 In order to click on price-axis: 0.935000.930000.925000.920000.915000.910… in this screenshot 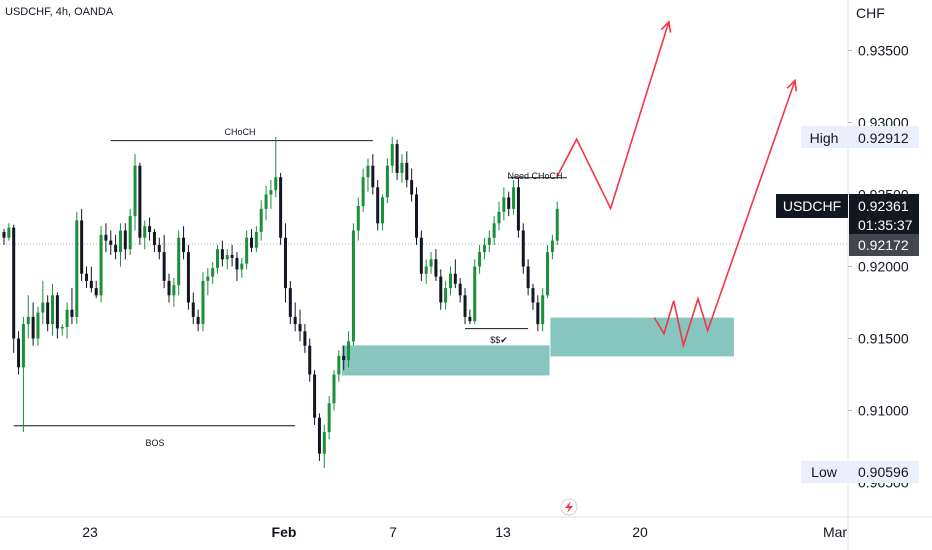, I will do `click(878, 267)`.